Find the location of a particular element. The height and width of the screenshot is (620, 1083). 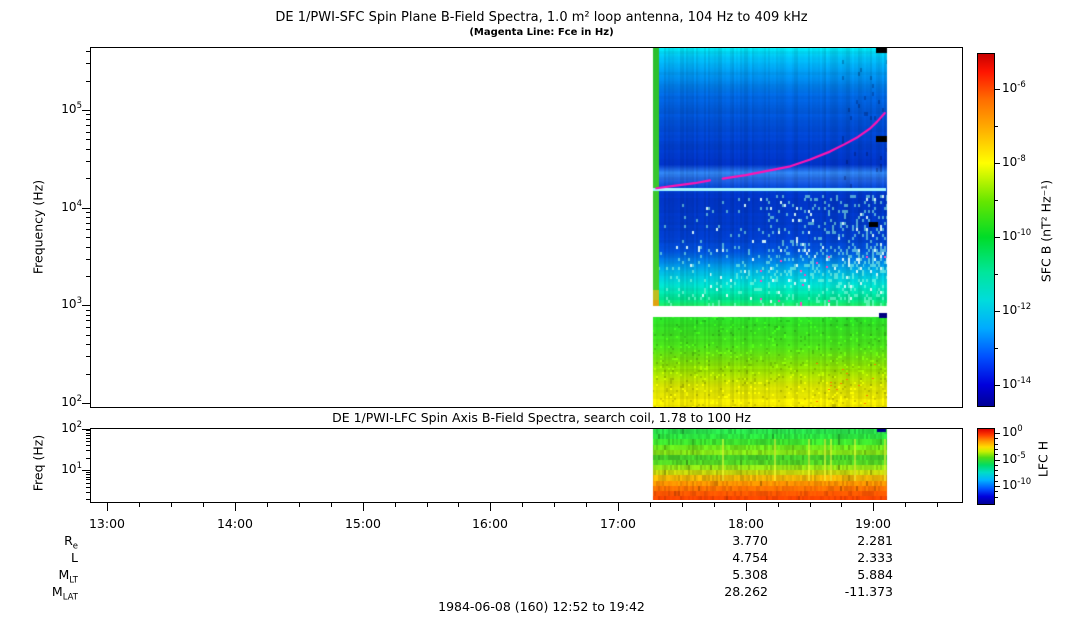

sfc-y-tick-label: 102 is located at coordinates (71, 401).